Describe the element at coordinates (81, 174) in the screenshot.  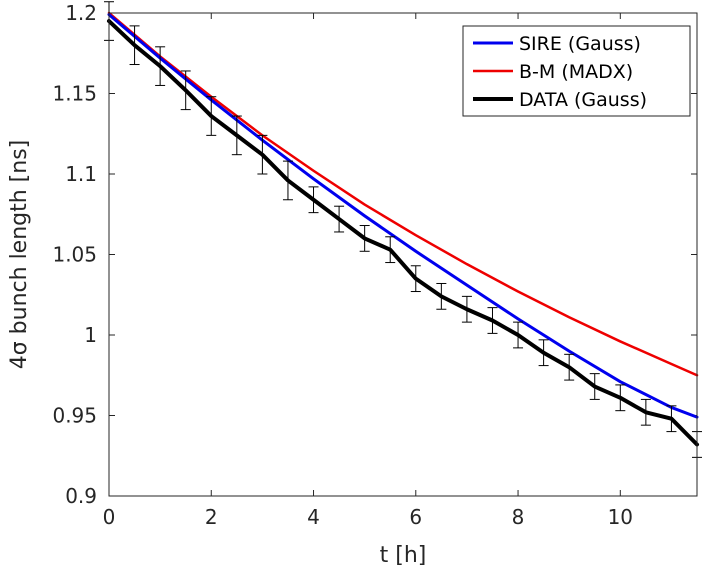
I see `y-tick-label: 1.1` at that location.